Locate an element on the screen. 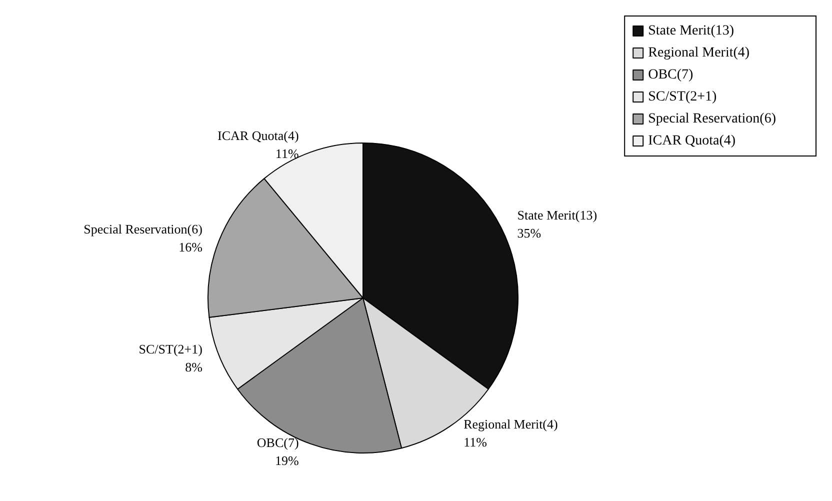 This screenshot has width=832, height=501. data-label: 16% is located at coordinates (190, 246).